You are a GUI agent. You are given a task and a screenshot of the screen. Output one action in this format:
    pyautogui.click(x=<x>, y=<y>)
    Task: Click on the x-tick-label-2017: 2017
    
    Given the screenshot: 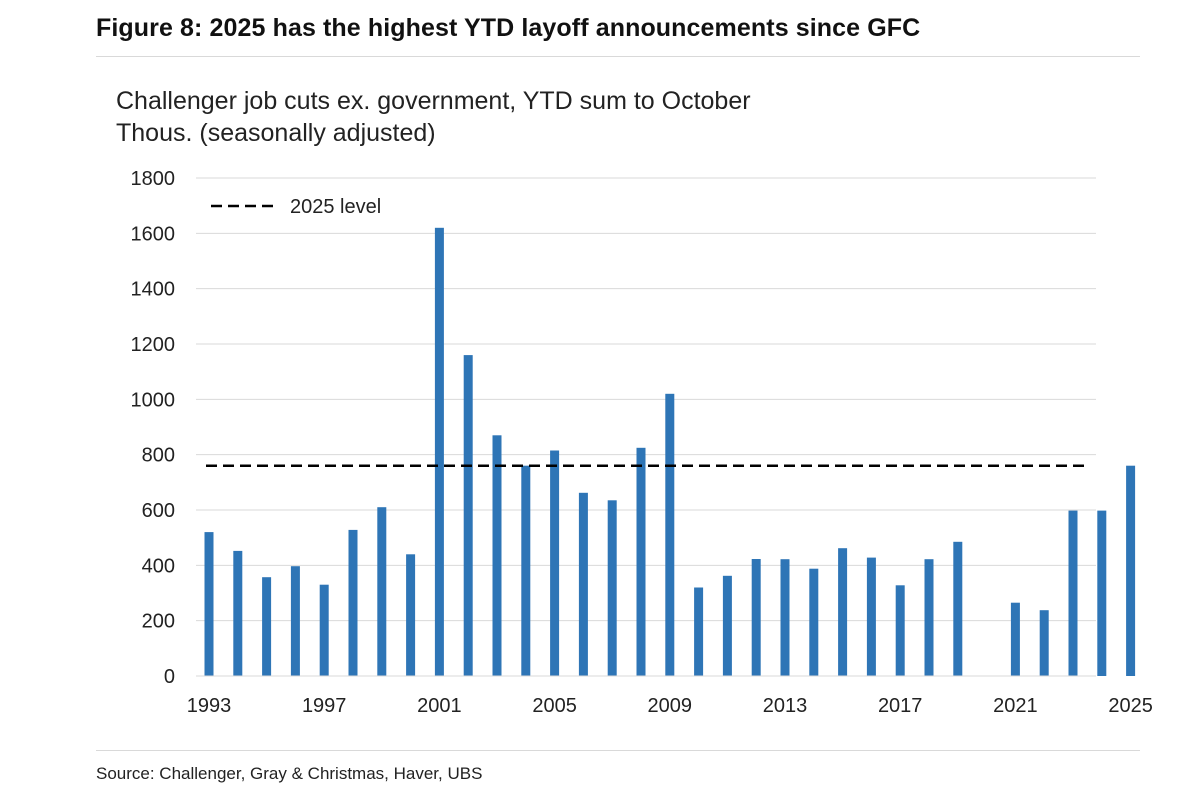 What is the action you would take?
    pyautogui.click(x=900, y=706)
    